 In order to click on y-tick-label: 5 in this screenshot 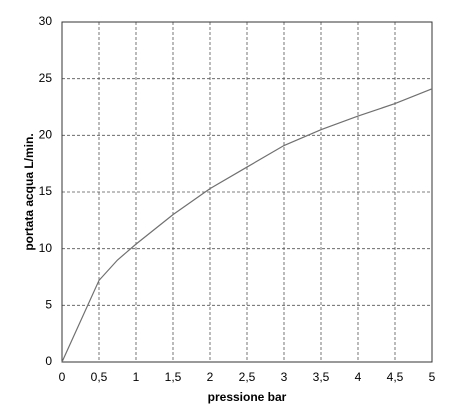, I will do `click(48, 305)`.